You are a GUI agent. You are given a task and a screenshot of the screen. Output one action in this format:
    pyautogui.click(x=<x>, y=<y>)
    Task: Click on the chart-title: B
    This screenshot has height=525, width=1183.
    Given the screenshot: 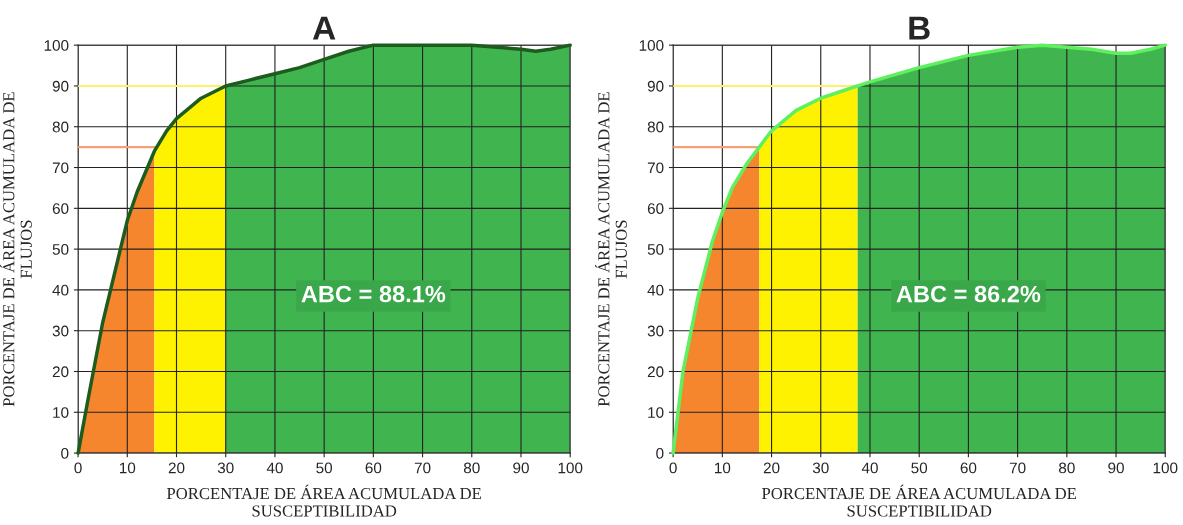 What is the action you would take?
    pyautogui.click(x=919, y=28)
    